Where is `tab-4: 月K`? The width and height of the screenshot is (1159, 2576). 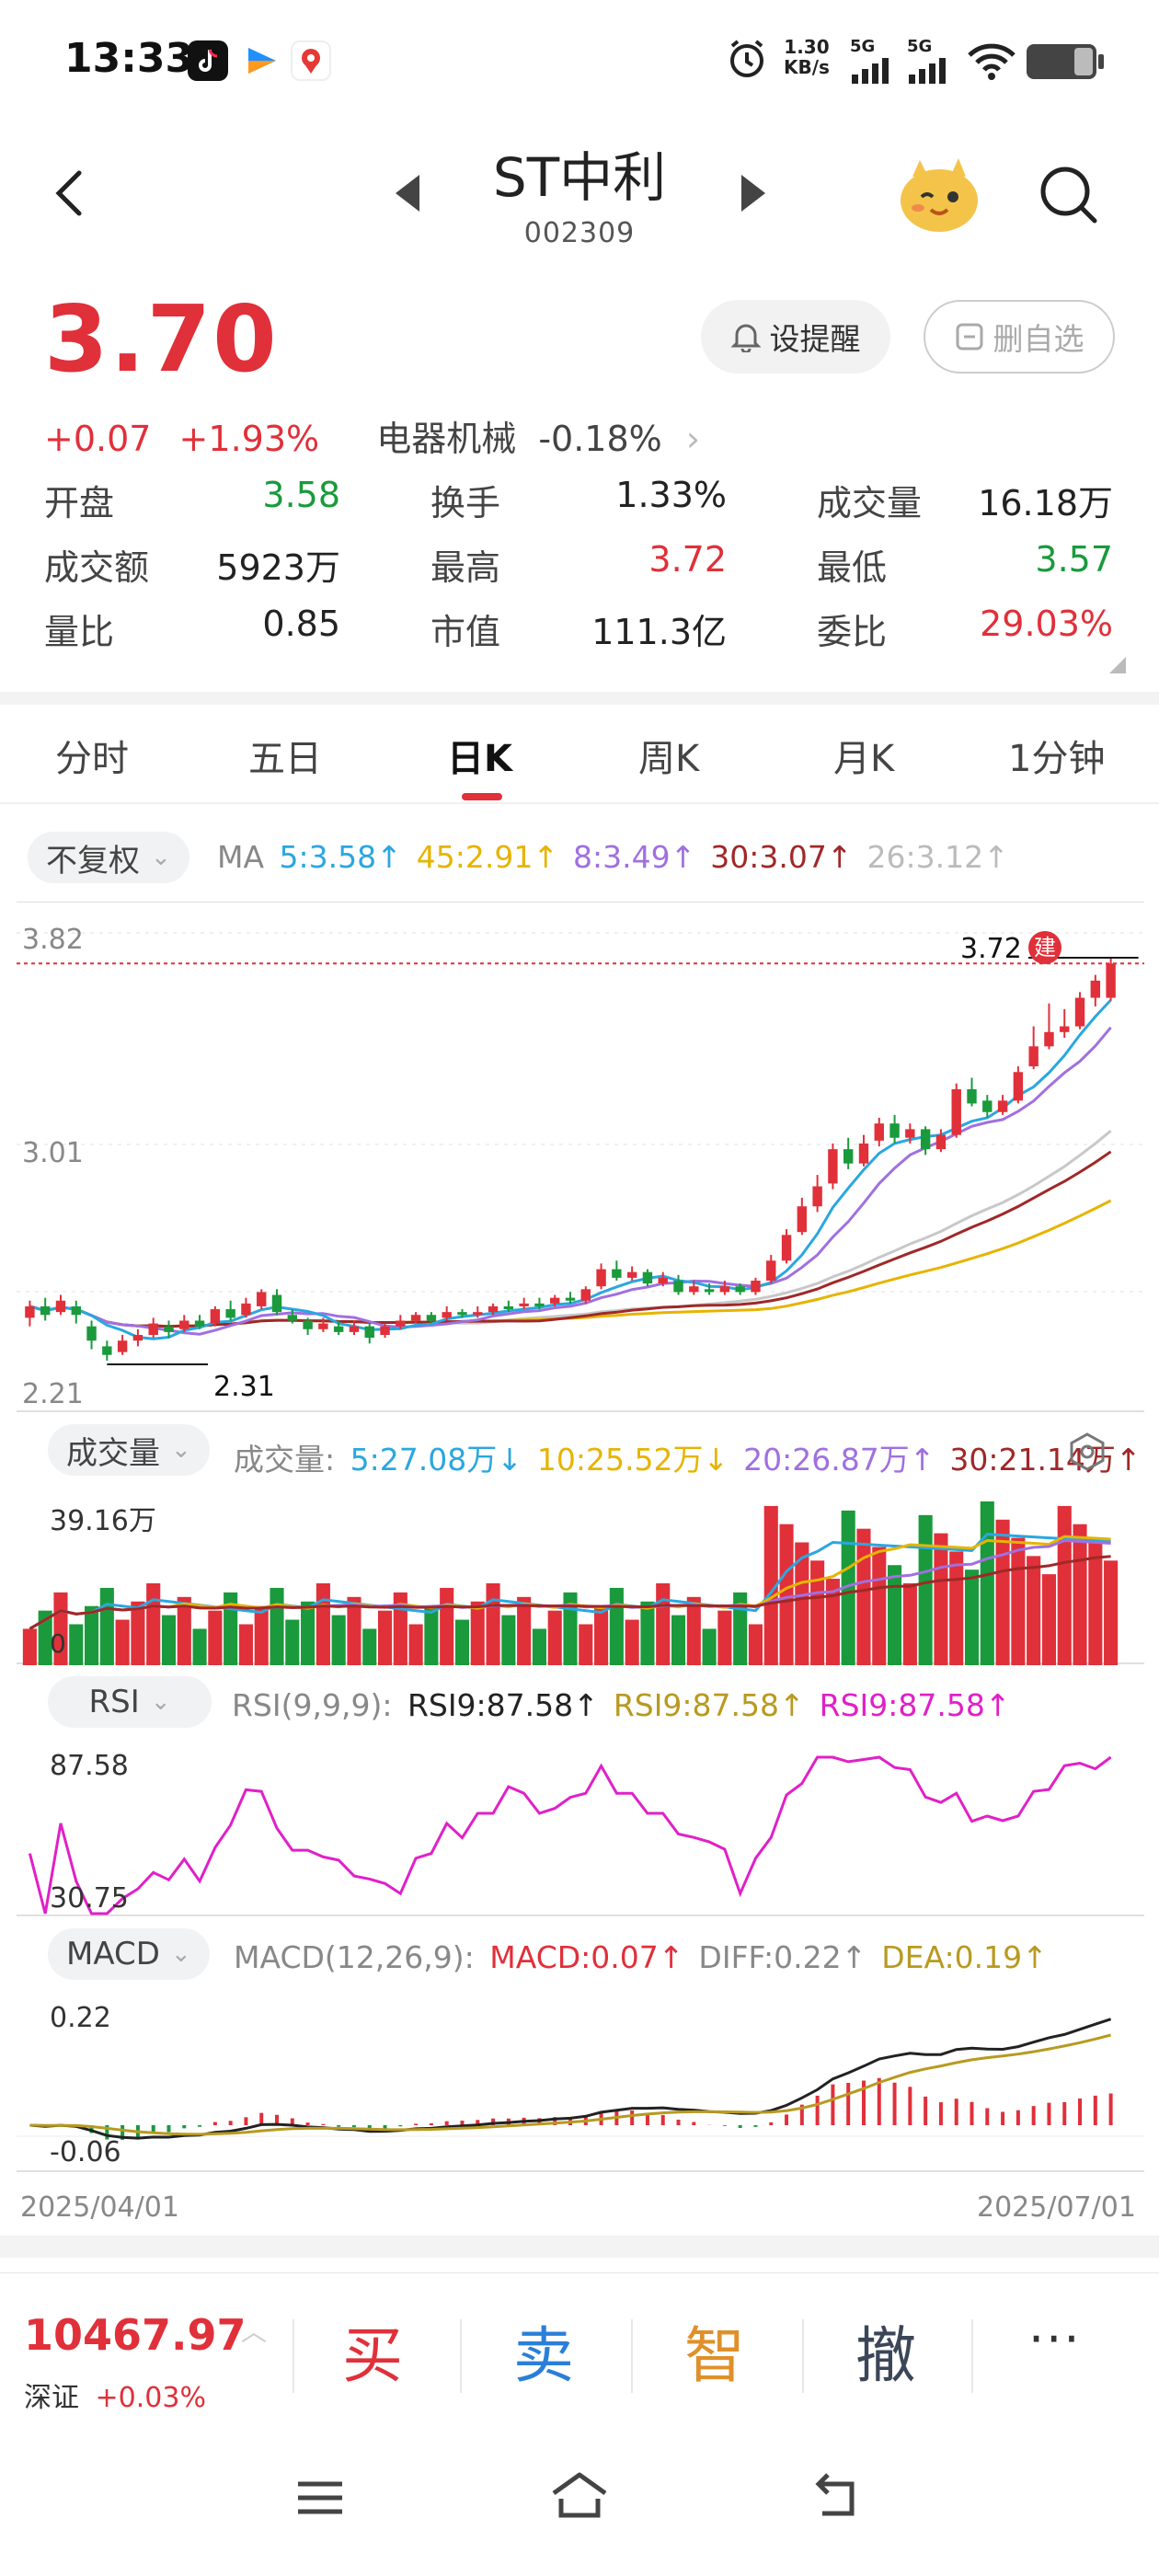 tab-4: 月K is located at coordinates (864, 759).